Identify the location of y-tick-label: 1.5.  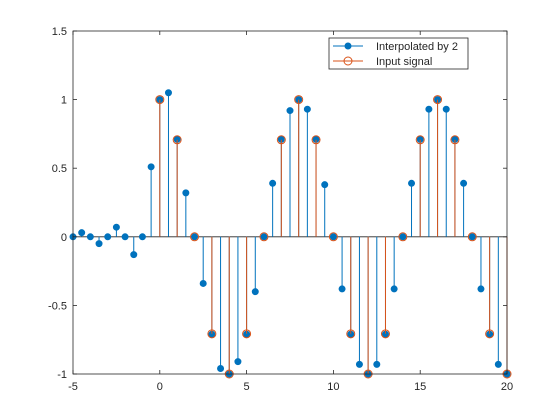
(59, 32).